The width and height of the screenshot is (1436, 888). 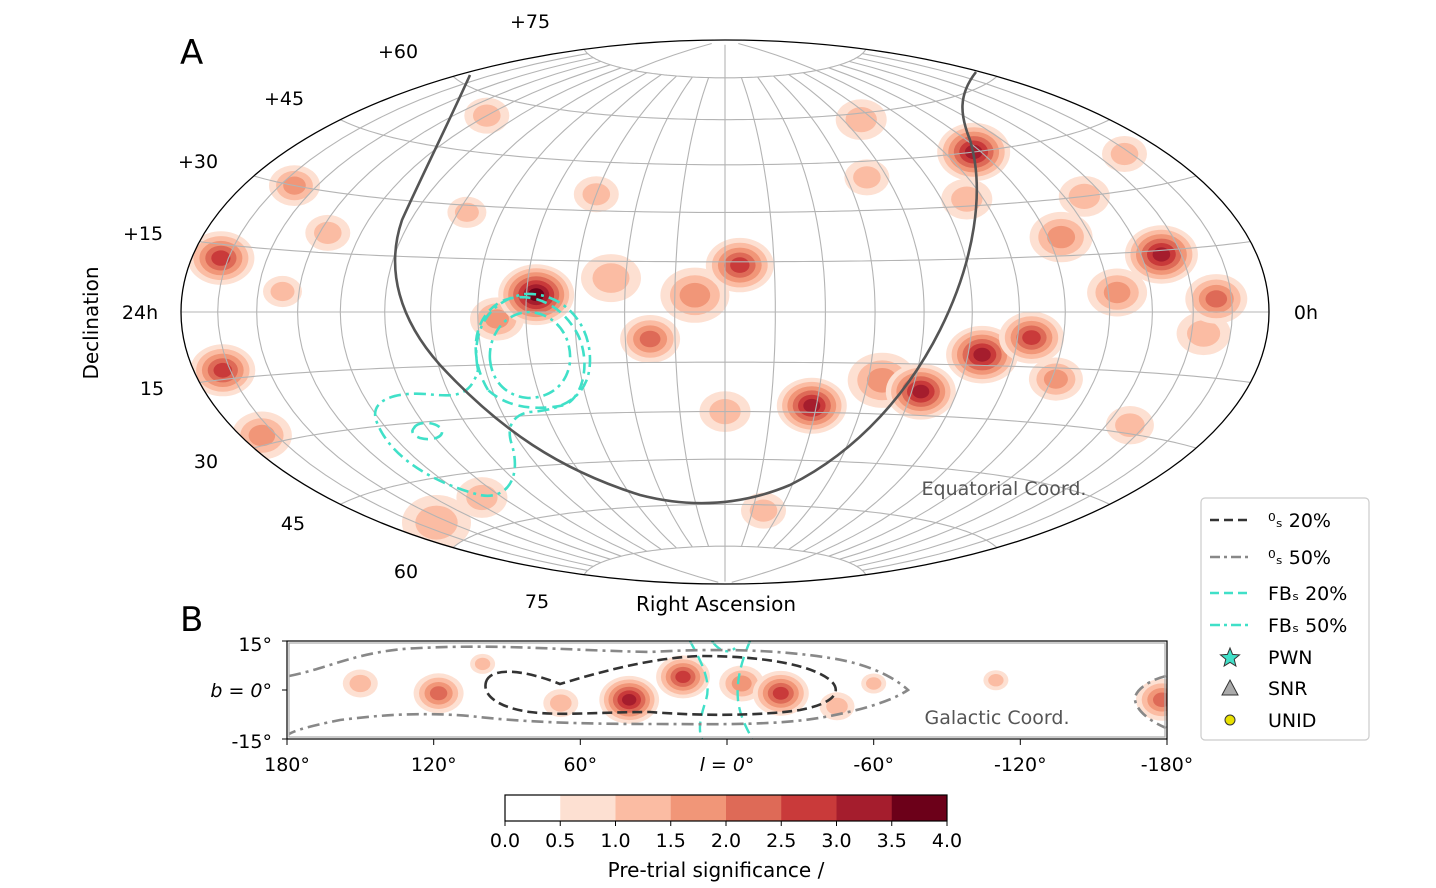 I want to click on equatorial-coord-note: Equatorial Coord., so click(x=1004, y=489).